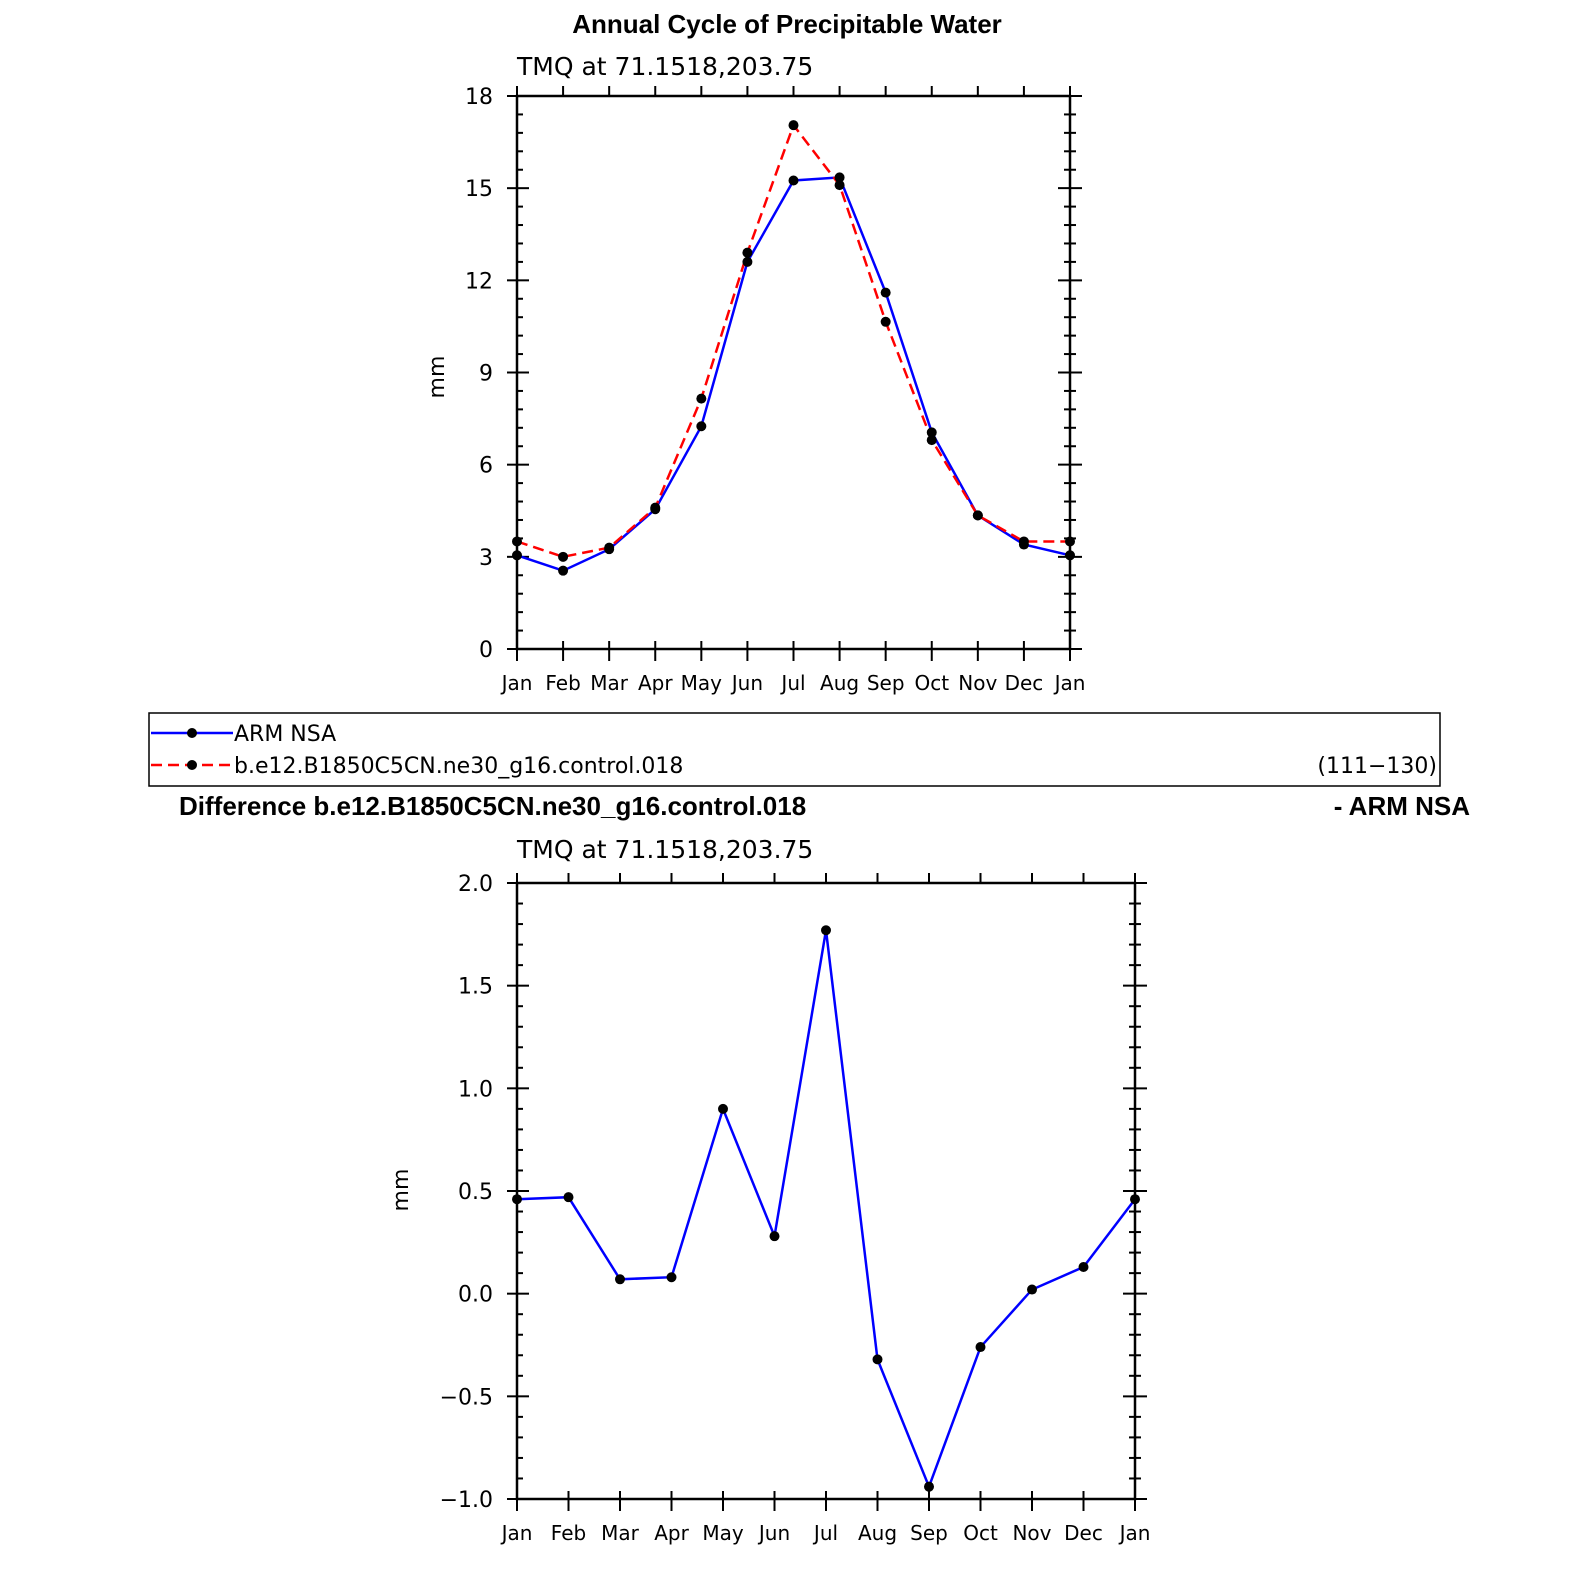 This screenshot has width=1575, height=1575. Describe the element at coordinates (466, 1500) in the screenshot. I see `c2-ytick-label: −1.0` at that location.